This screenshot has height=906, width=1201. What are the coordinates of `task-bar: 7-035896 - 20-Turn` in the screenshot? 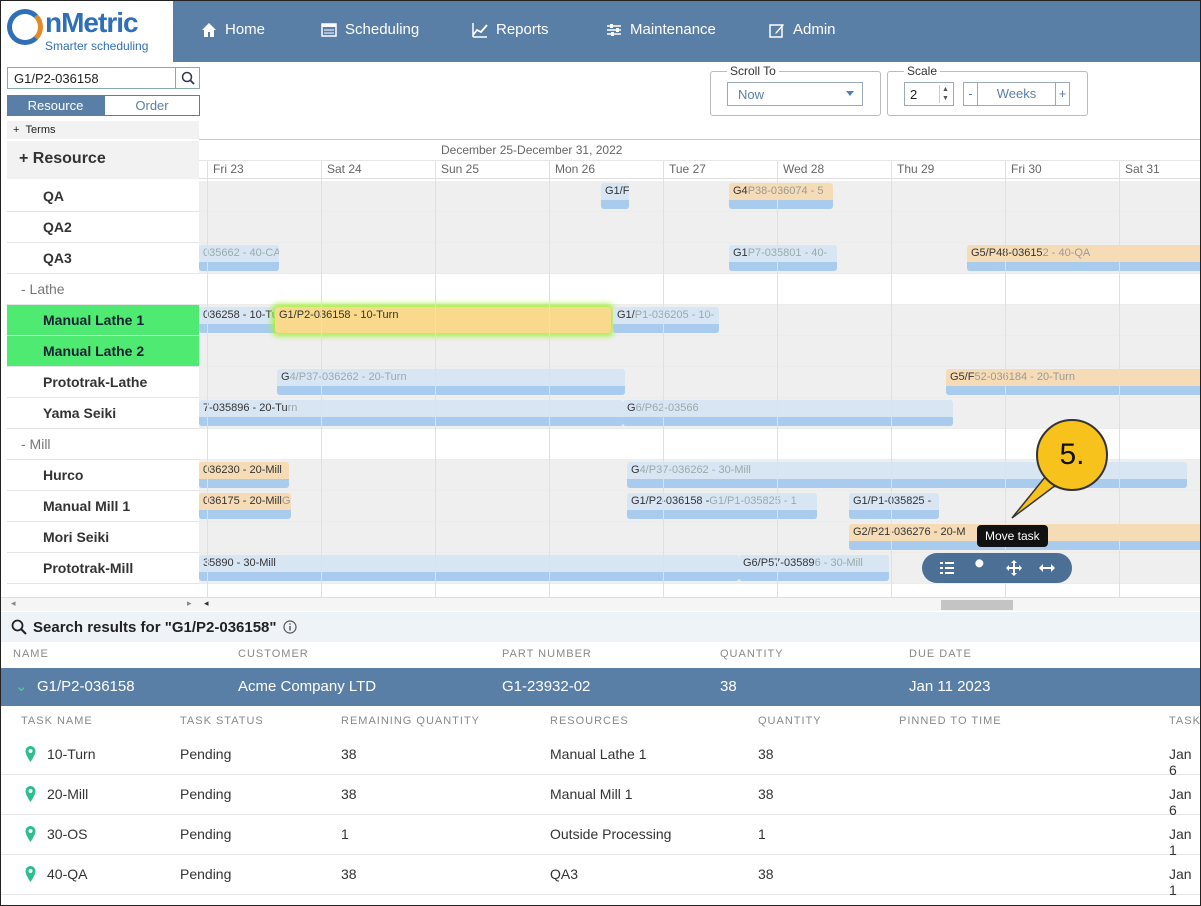 It's located at (411, 413).